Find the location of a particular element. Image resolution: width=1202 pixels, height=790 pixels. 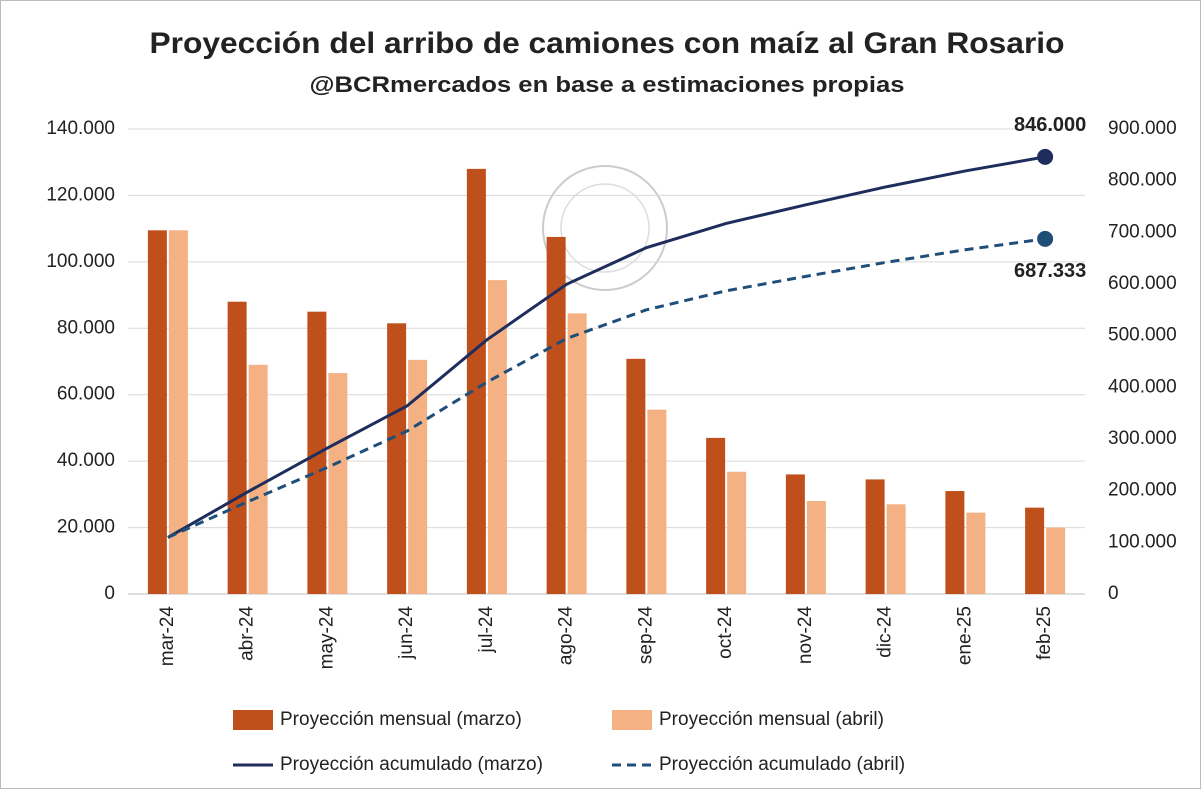

y-tick-label: 100.000 is located at coordinates (80, 261).